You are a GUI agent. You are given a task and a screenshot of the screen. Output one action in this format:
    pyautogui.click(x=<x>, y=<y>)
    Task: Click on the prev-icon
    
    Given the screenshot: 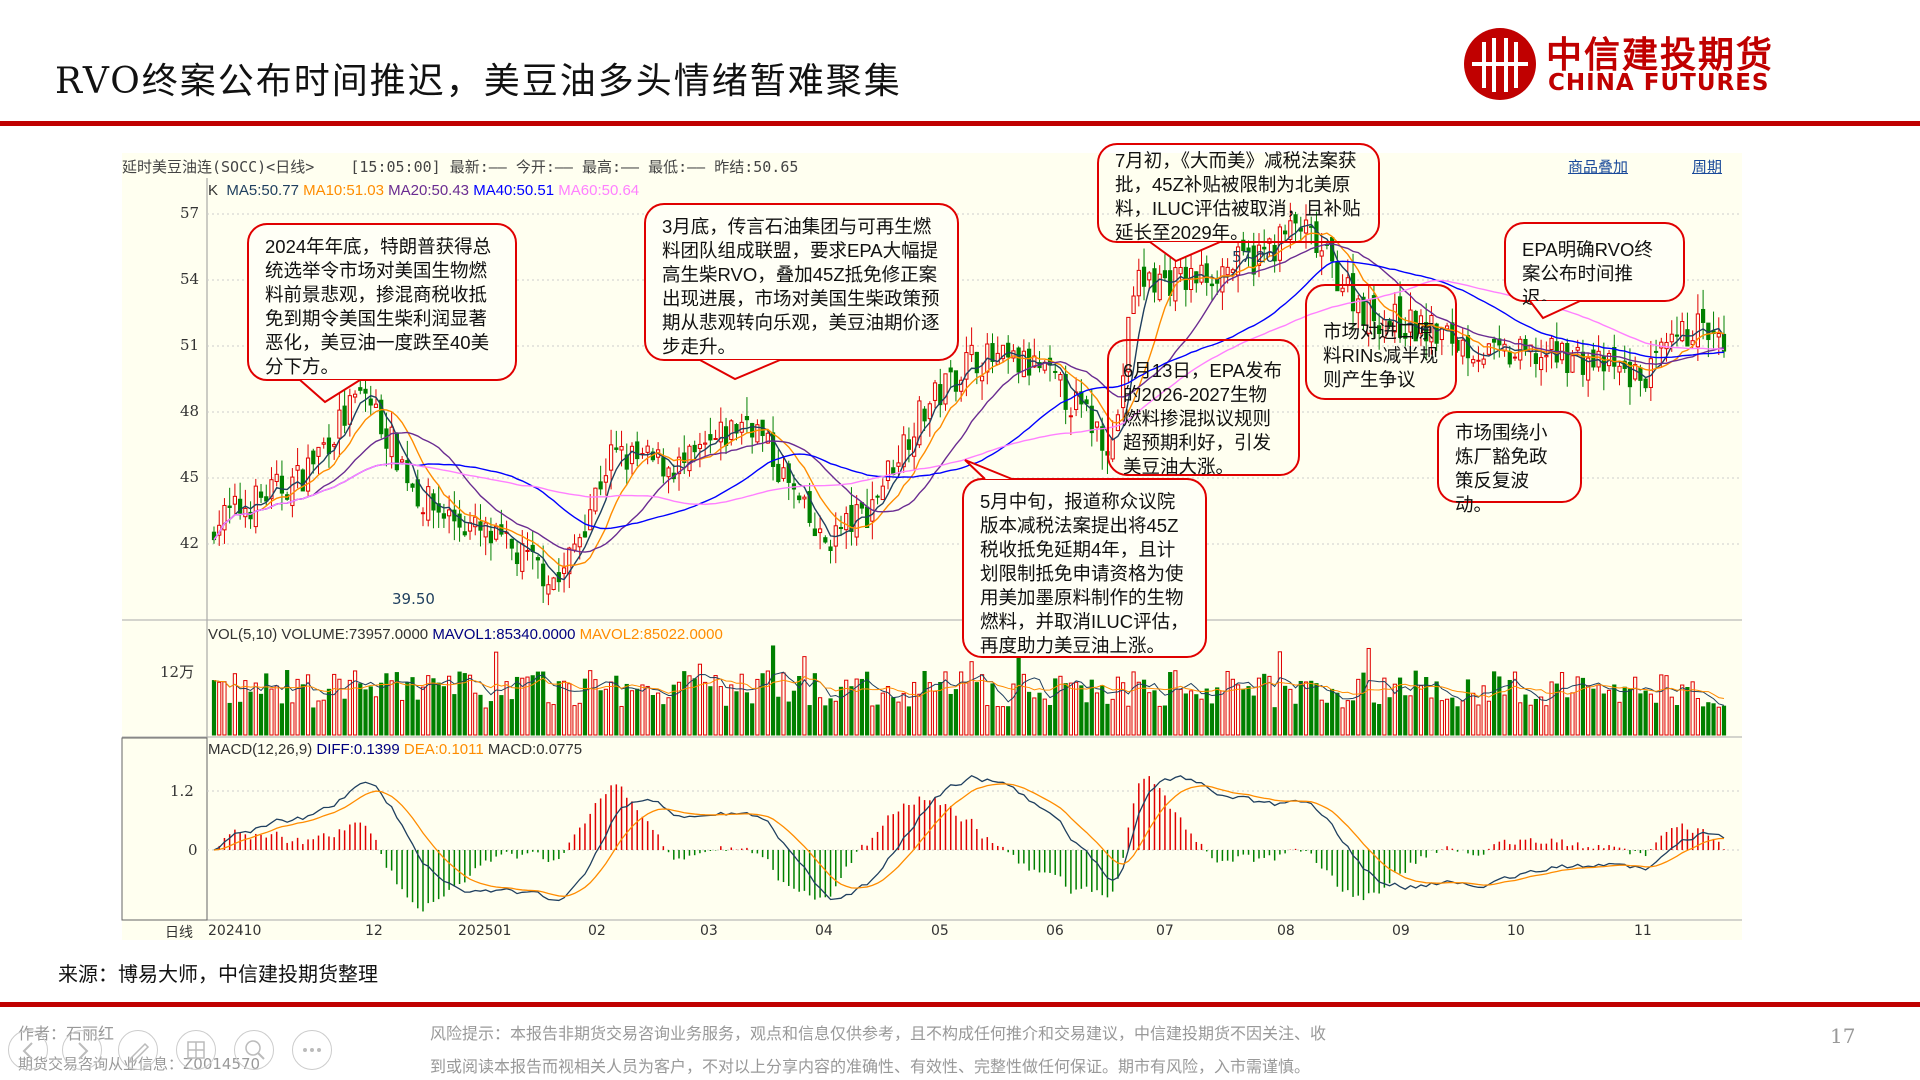 What is the action you would take?
    pyautogui.click(x=28, y=1050)
    